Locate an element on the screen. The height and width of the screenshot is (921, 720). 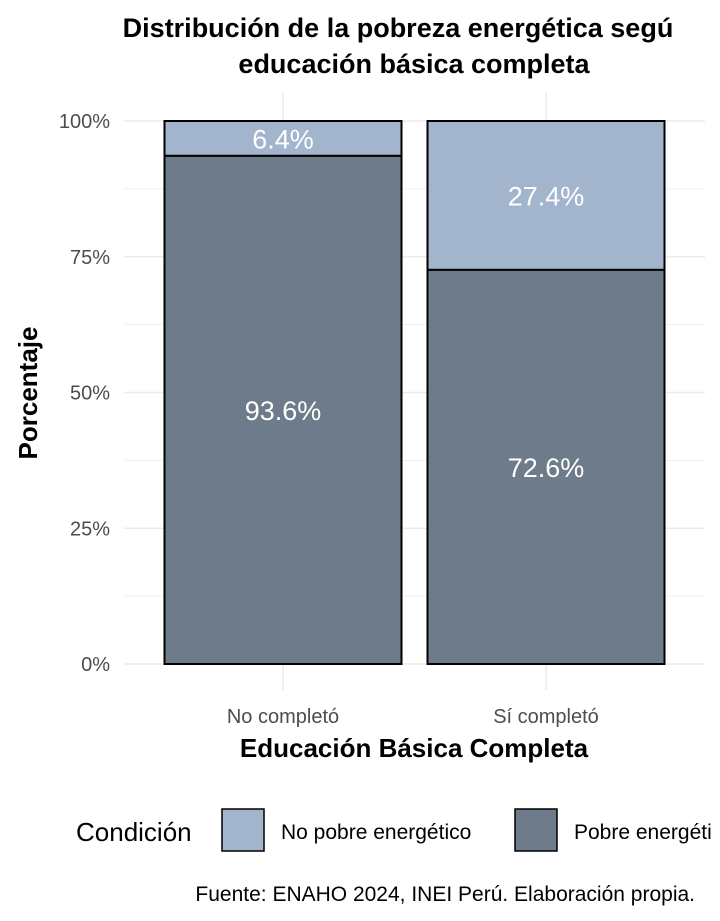
bar-value-label: 27.4% is located at coordinates (546, 196).